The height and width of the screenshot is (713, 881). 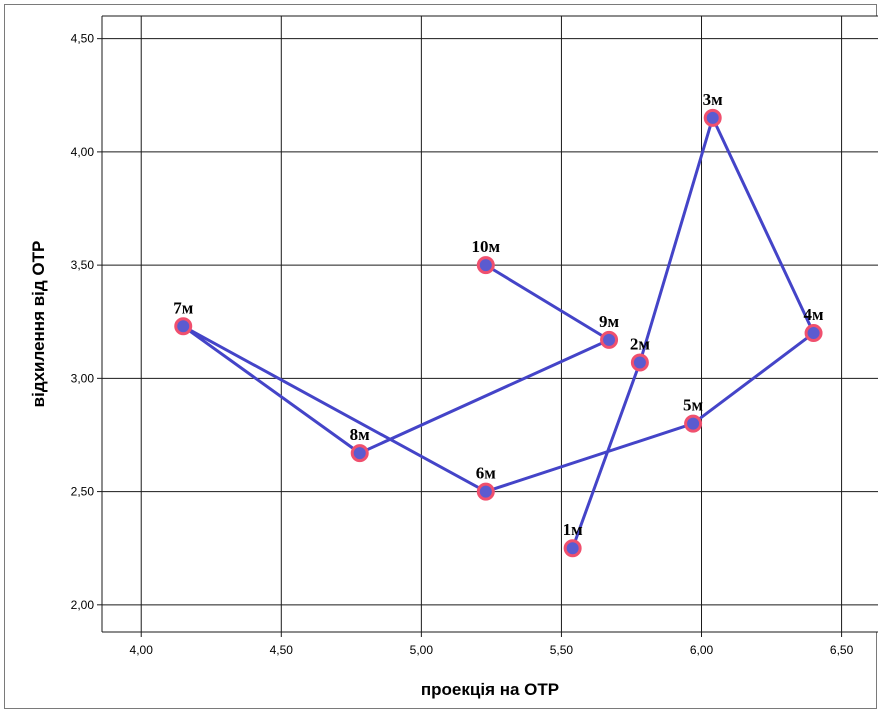 What do you see at coordinates (142, 650) in the screenshot?
I see `x-tick-label: 4,00` at bounding box center [142, 650].